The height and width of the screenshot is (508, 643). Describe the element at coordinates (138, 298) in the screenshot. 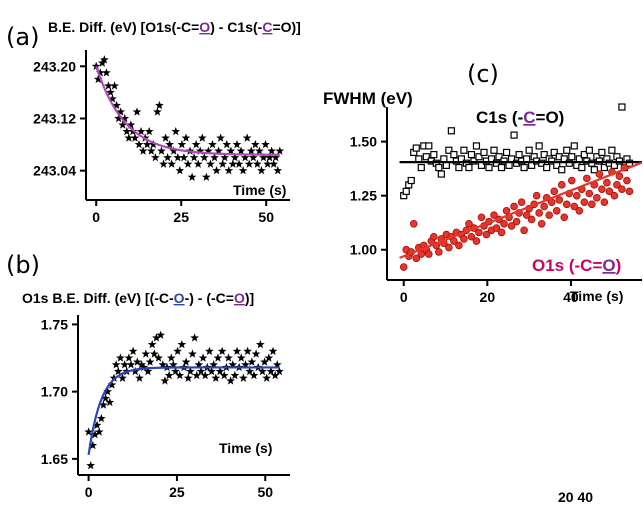

I see `panel-b-title: O1s B.E. Diff. (eV) [(-C-O-) - (-C=O)]` at that location.